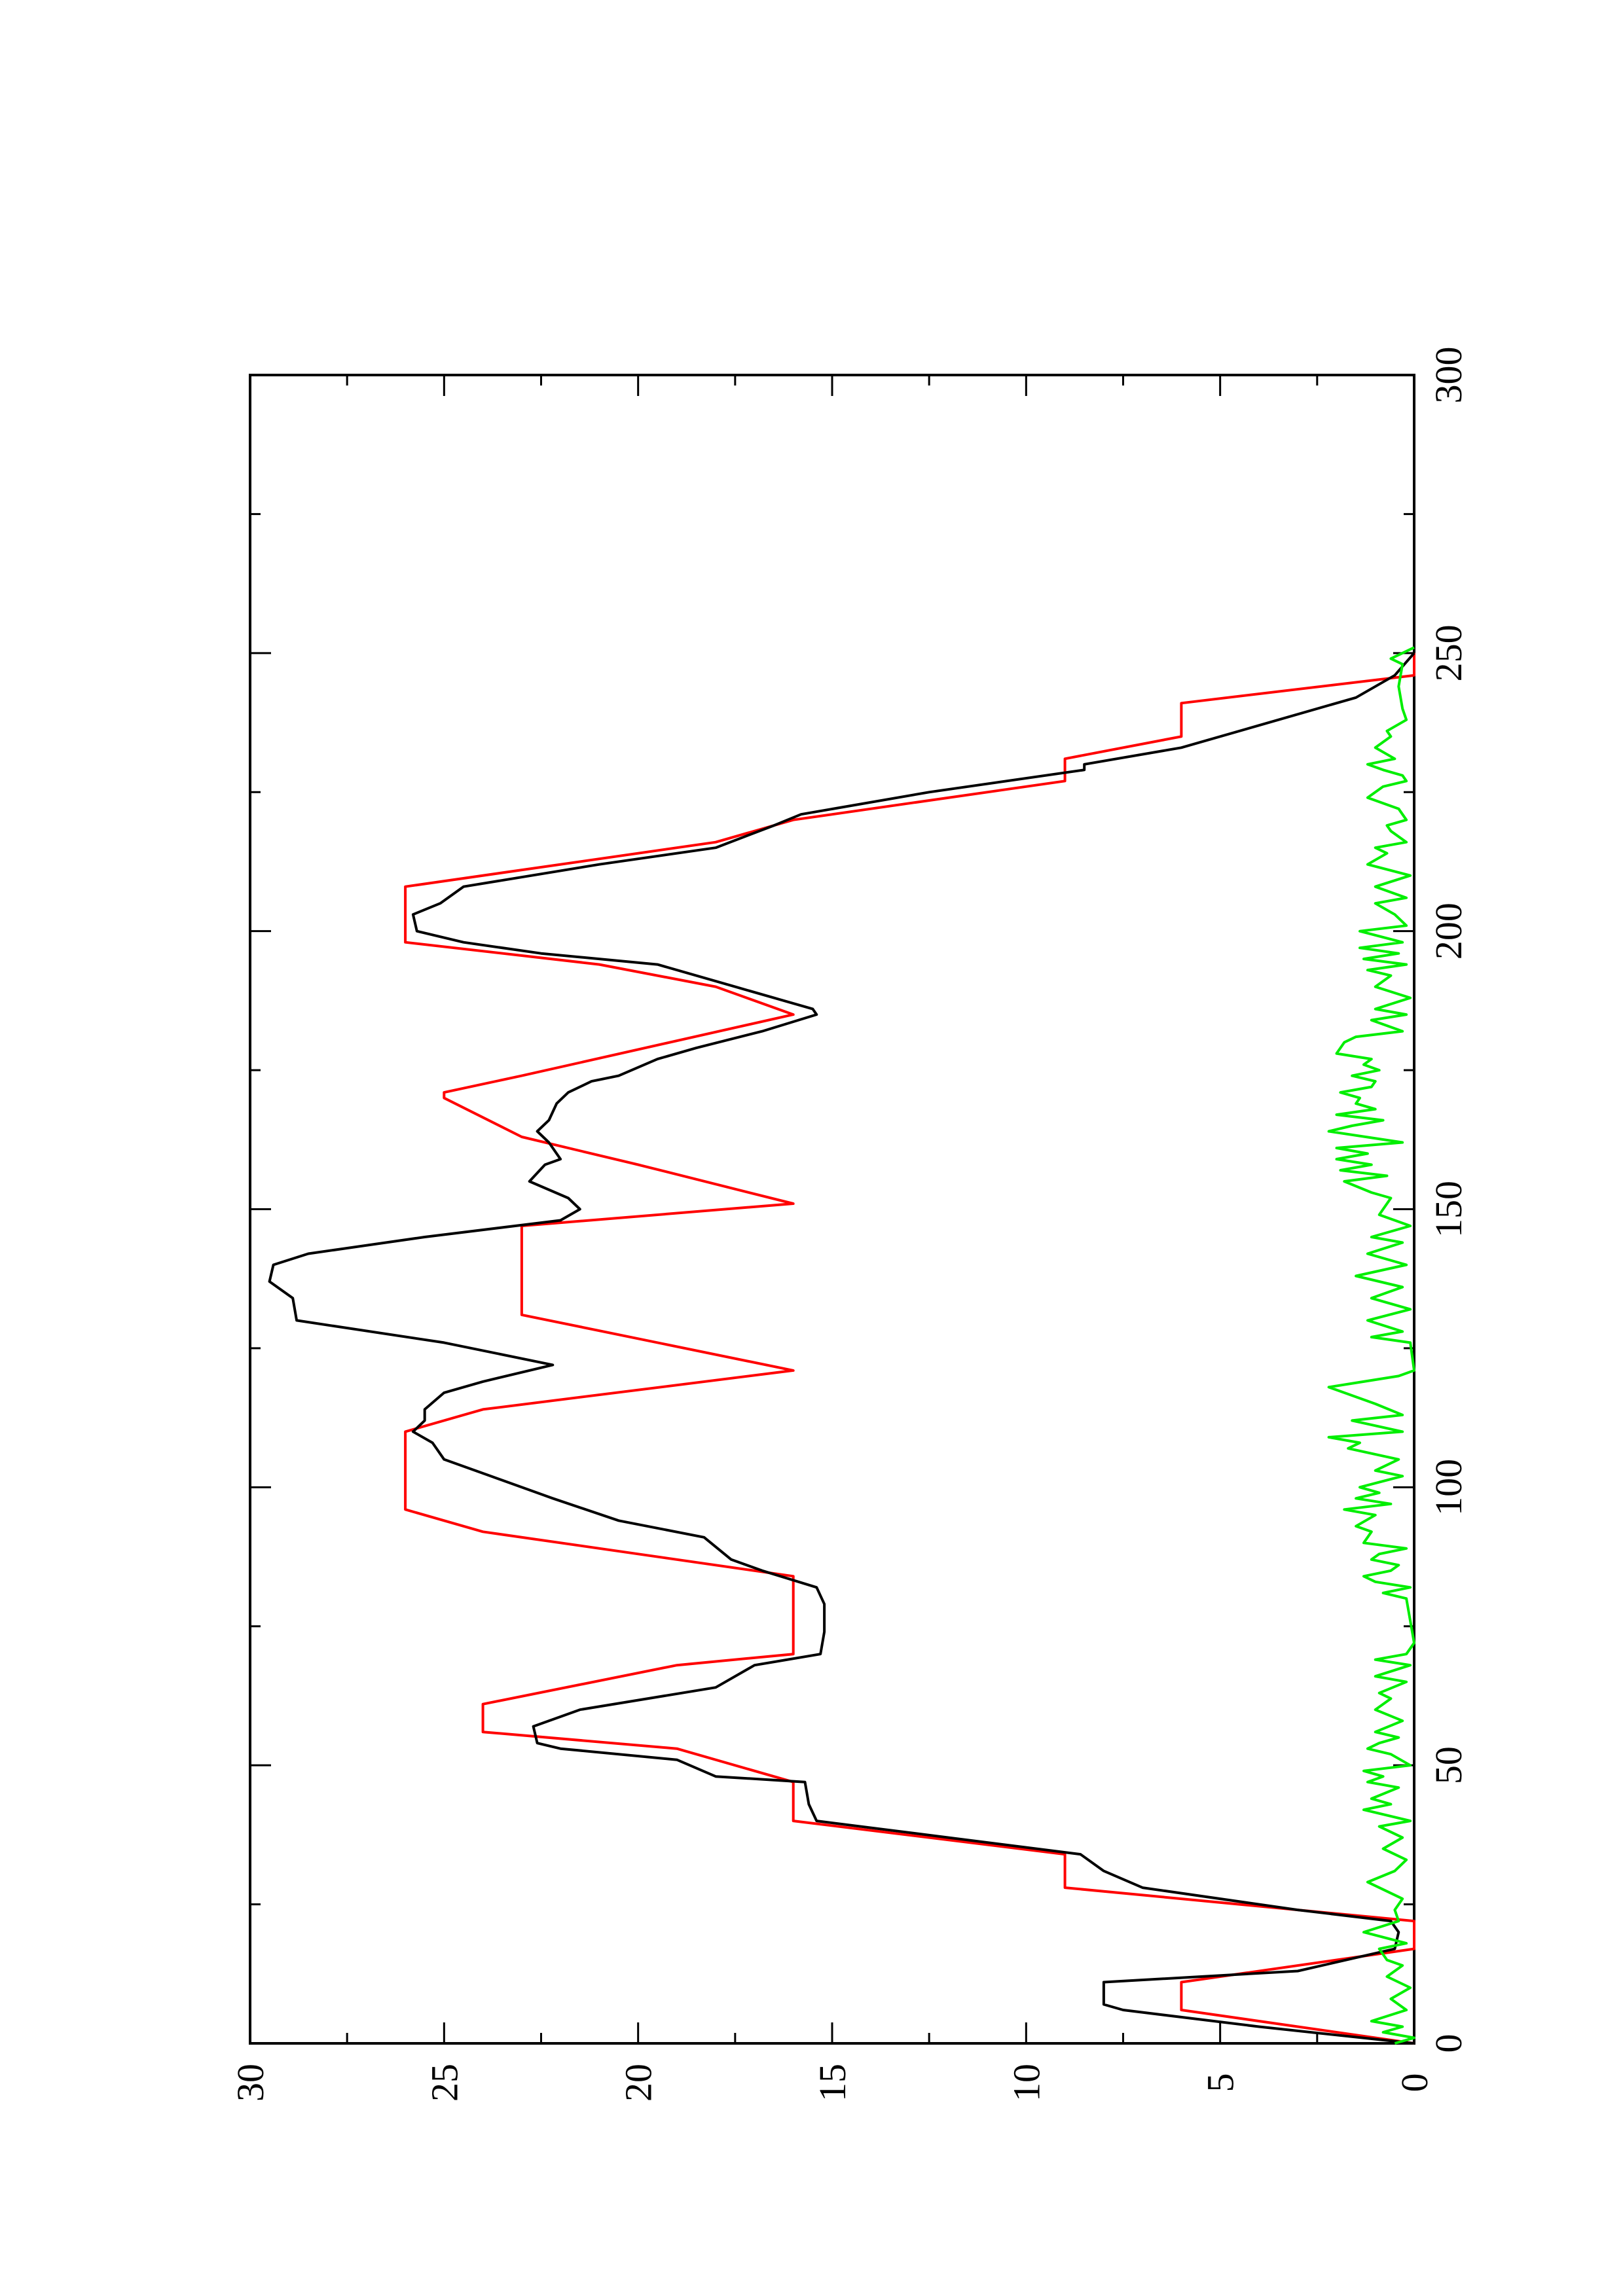  I want to click on x-tick-label: 300, so click(1448, 376).